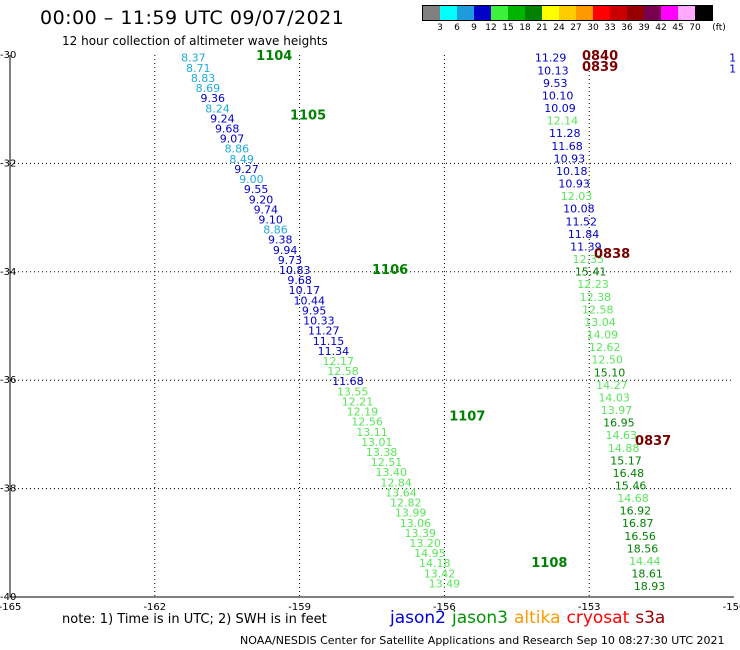 This screenshot has height=650, width=740. Describe the element at coordinates (612, 385) in the screenshot. I see `swh-value-label: 14.27` at that location.